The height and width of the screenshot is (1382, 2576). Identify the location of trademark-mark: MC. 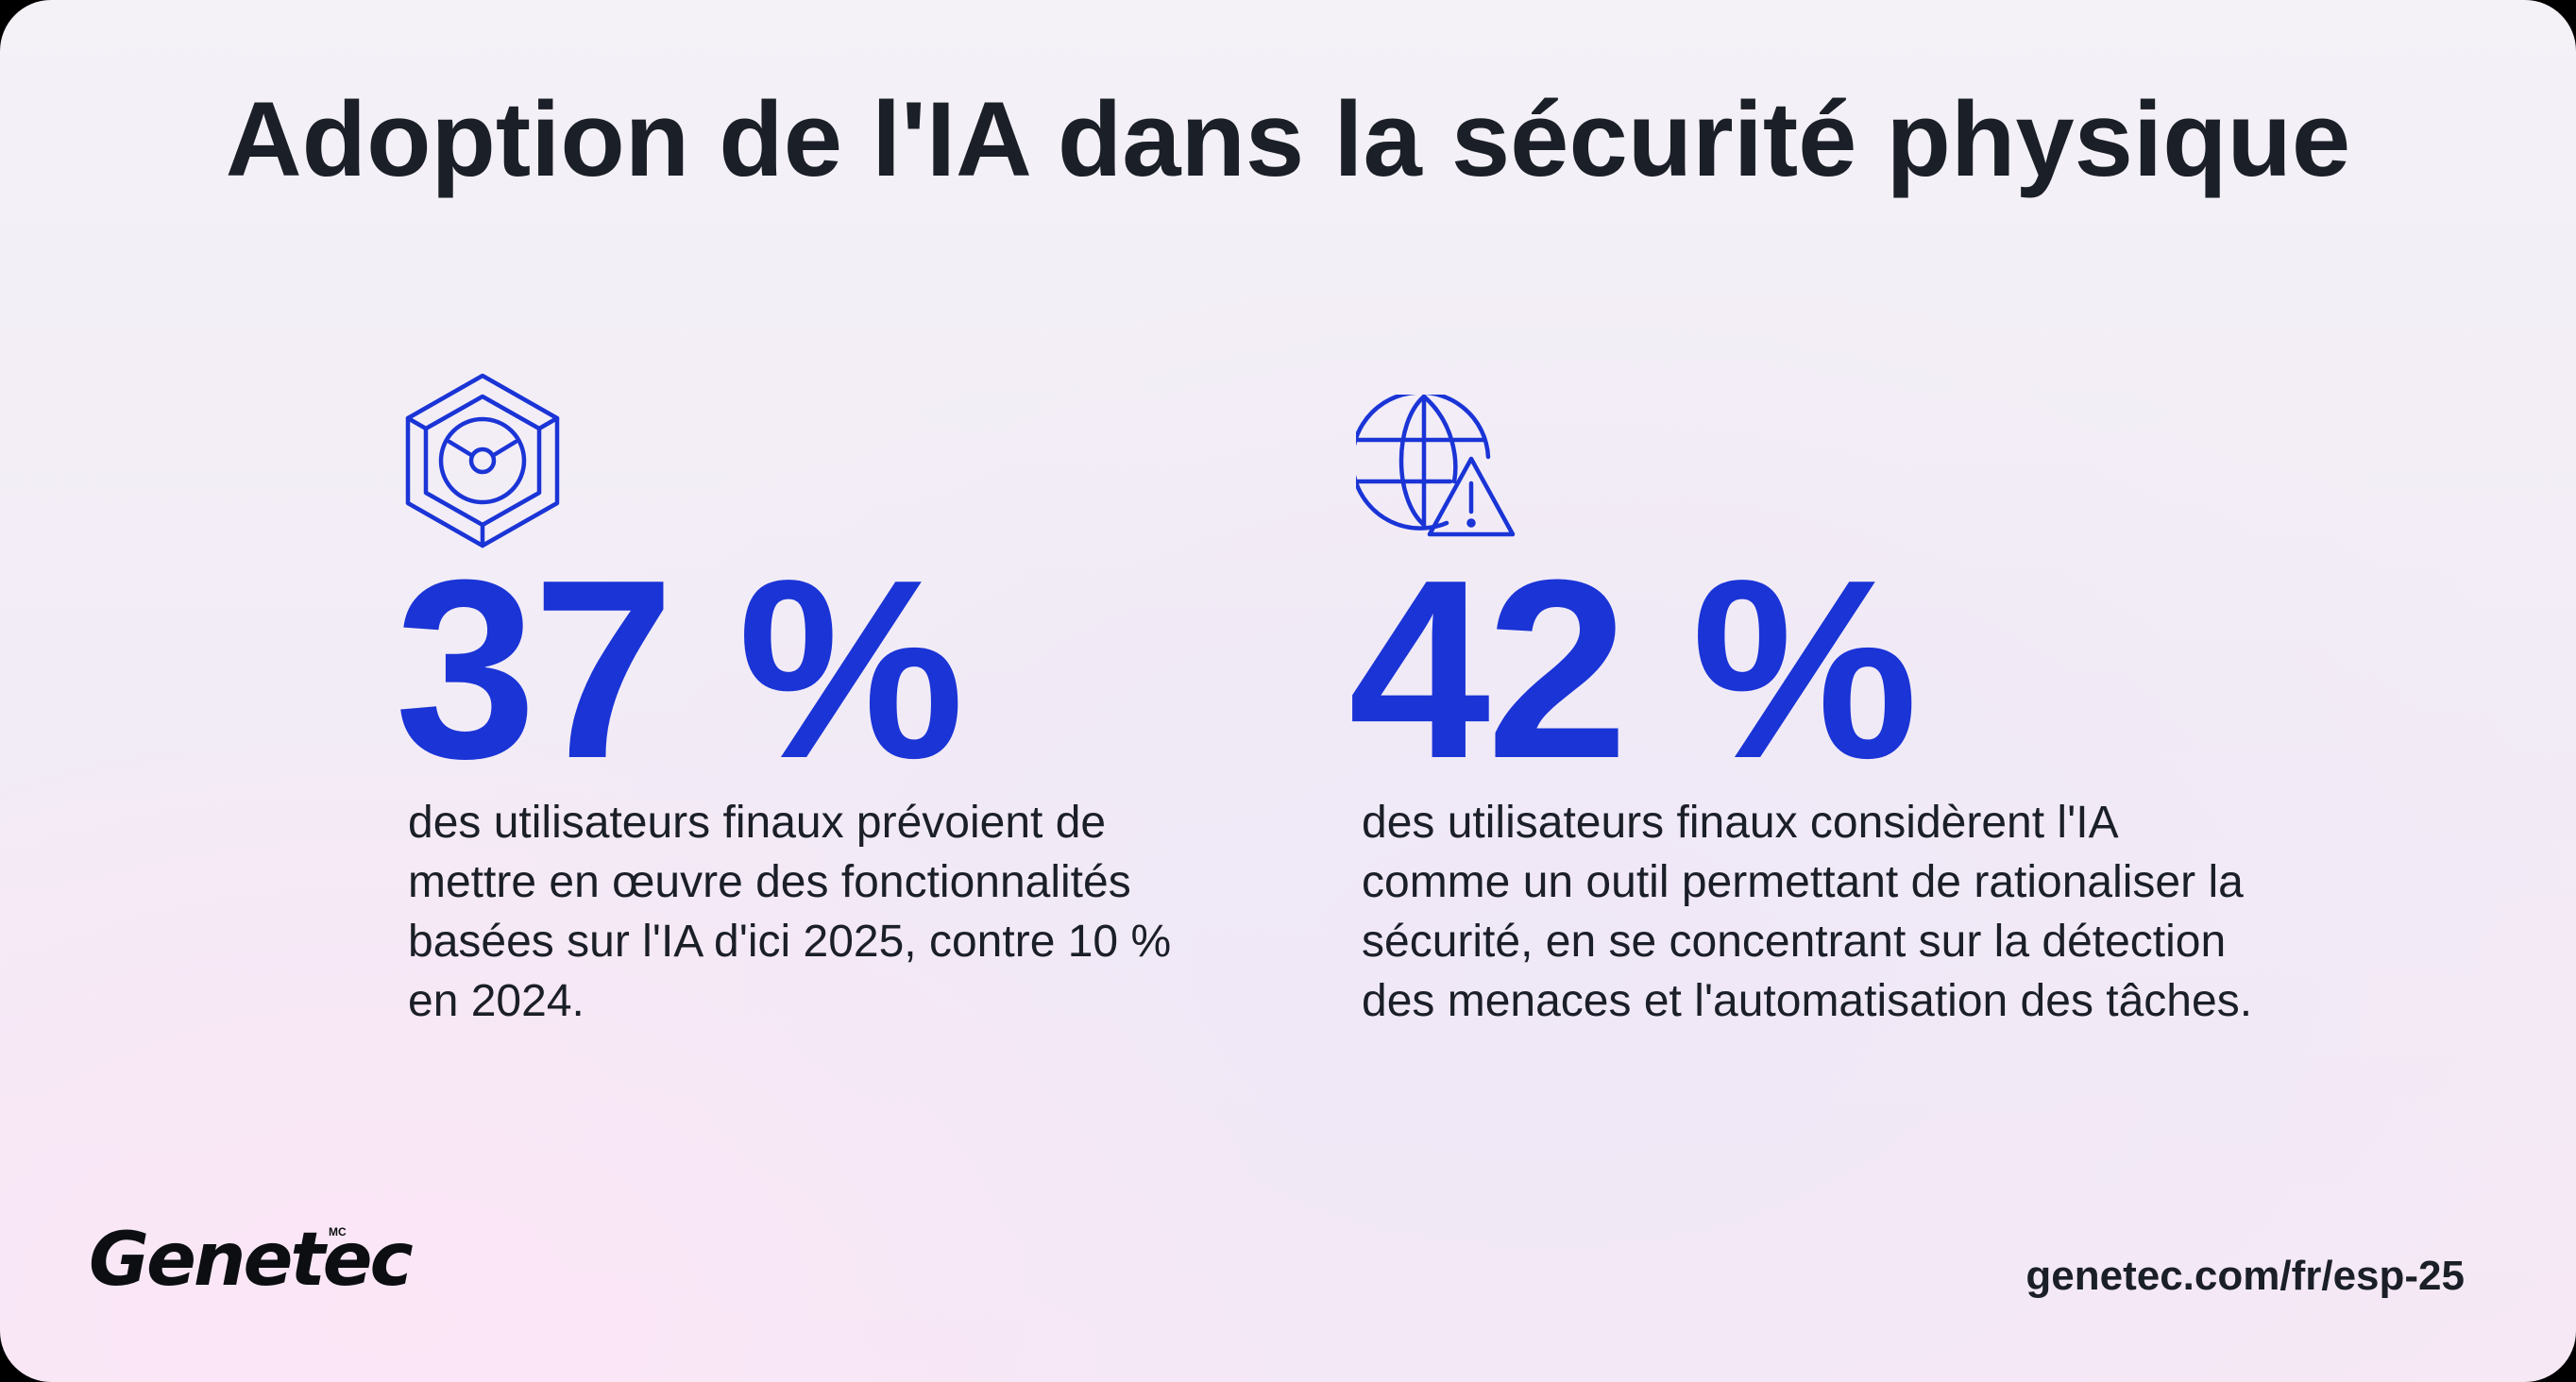
(338, 1232).